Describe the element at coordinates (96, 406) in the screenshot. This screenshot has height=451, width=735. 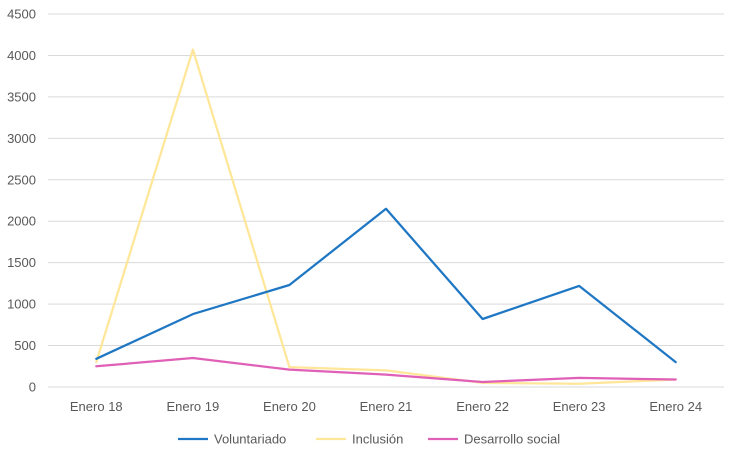
I see `x-tick-label: Enero 18` at that location.